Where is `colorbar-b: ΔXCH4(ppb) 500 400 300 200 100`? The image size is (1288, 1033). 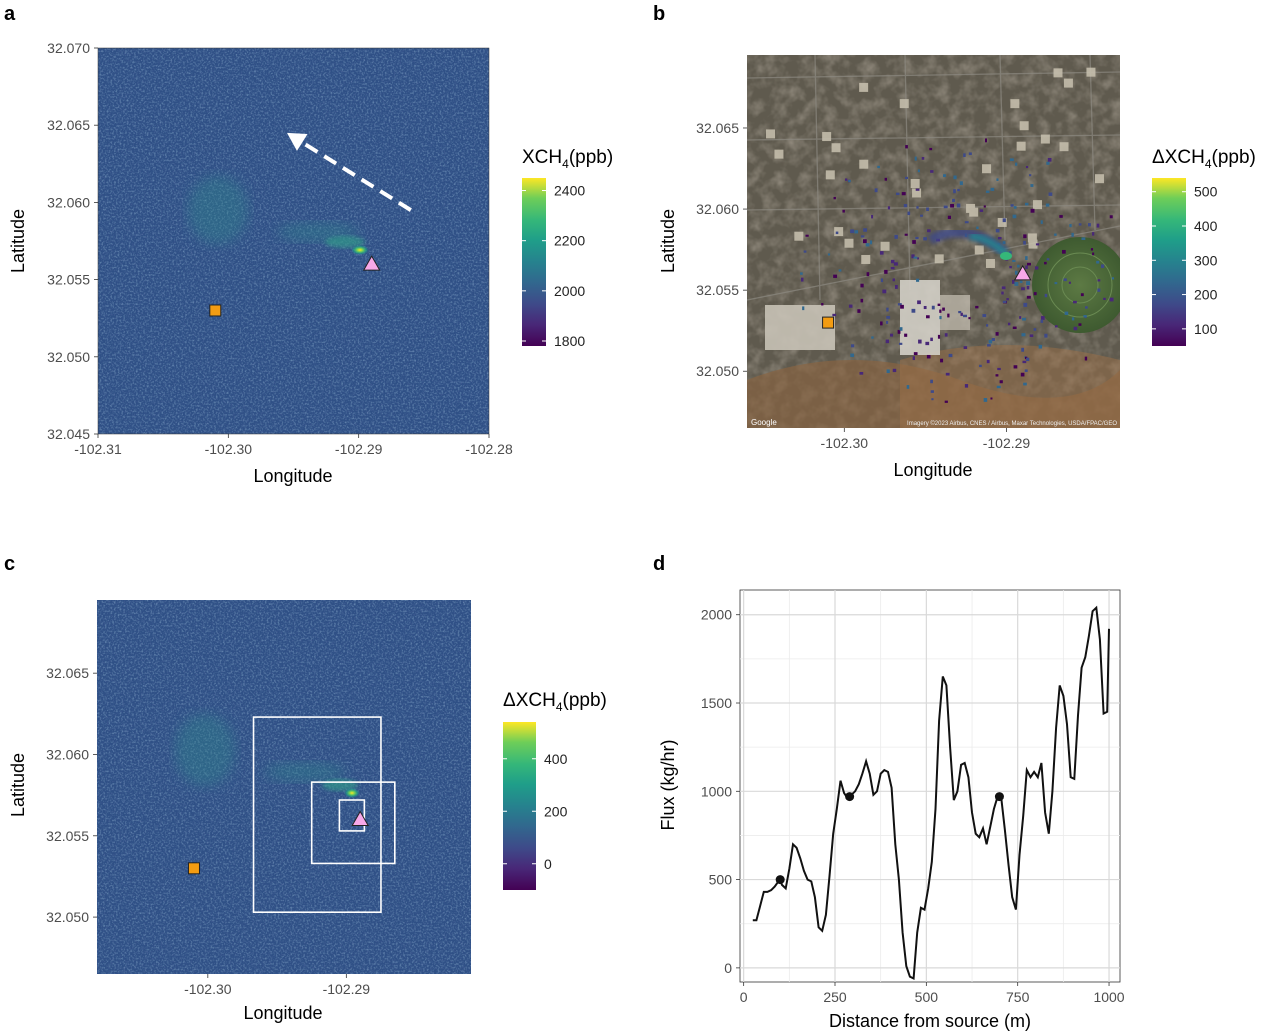 colorbar-b: ΔXCH4(ppb) 500 400 300 200 100 is located at coordinates (1204, 246).